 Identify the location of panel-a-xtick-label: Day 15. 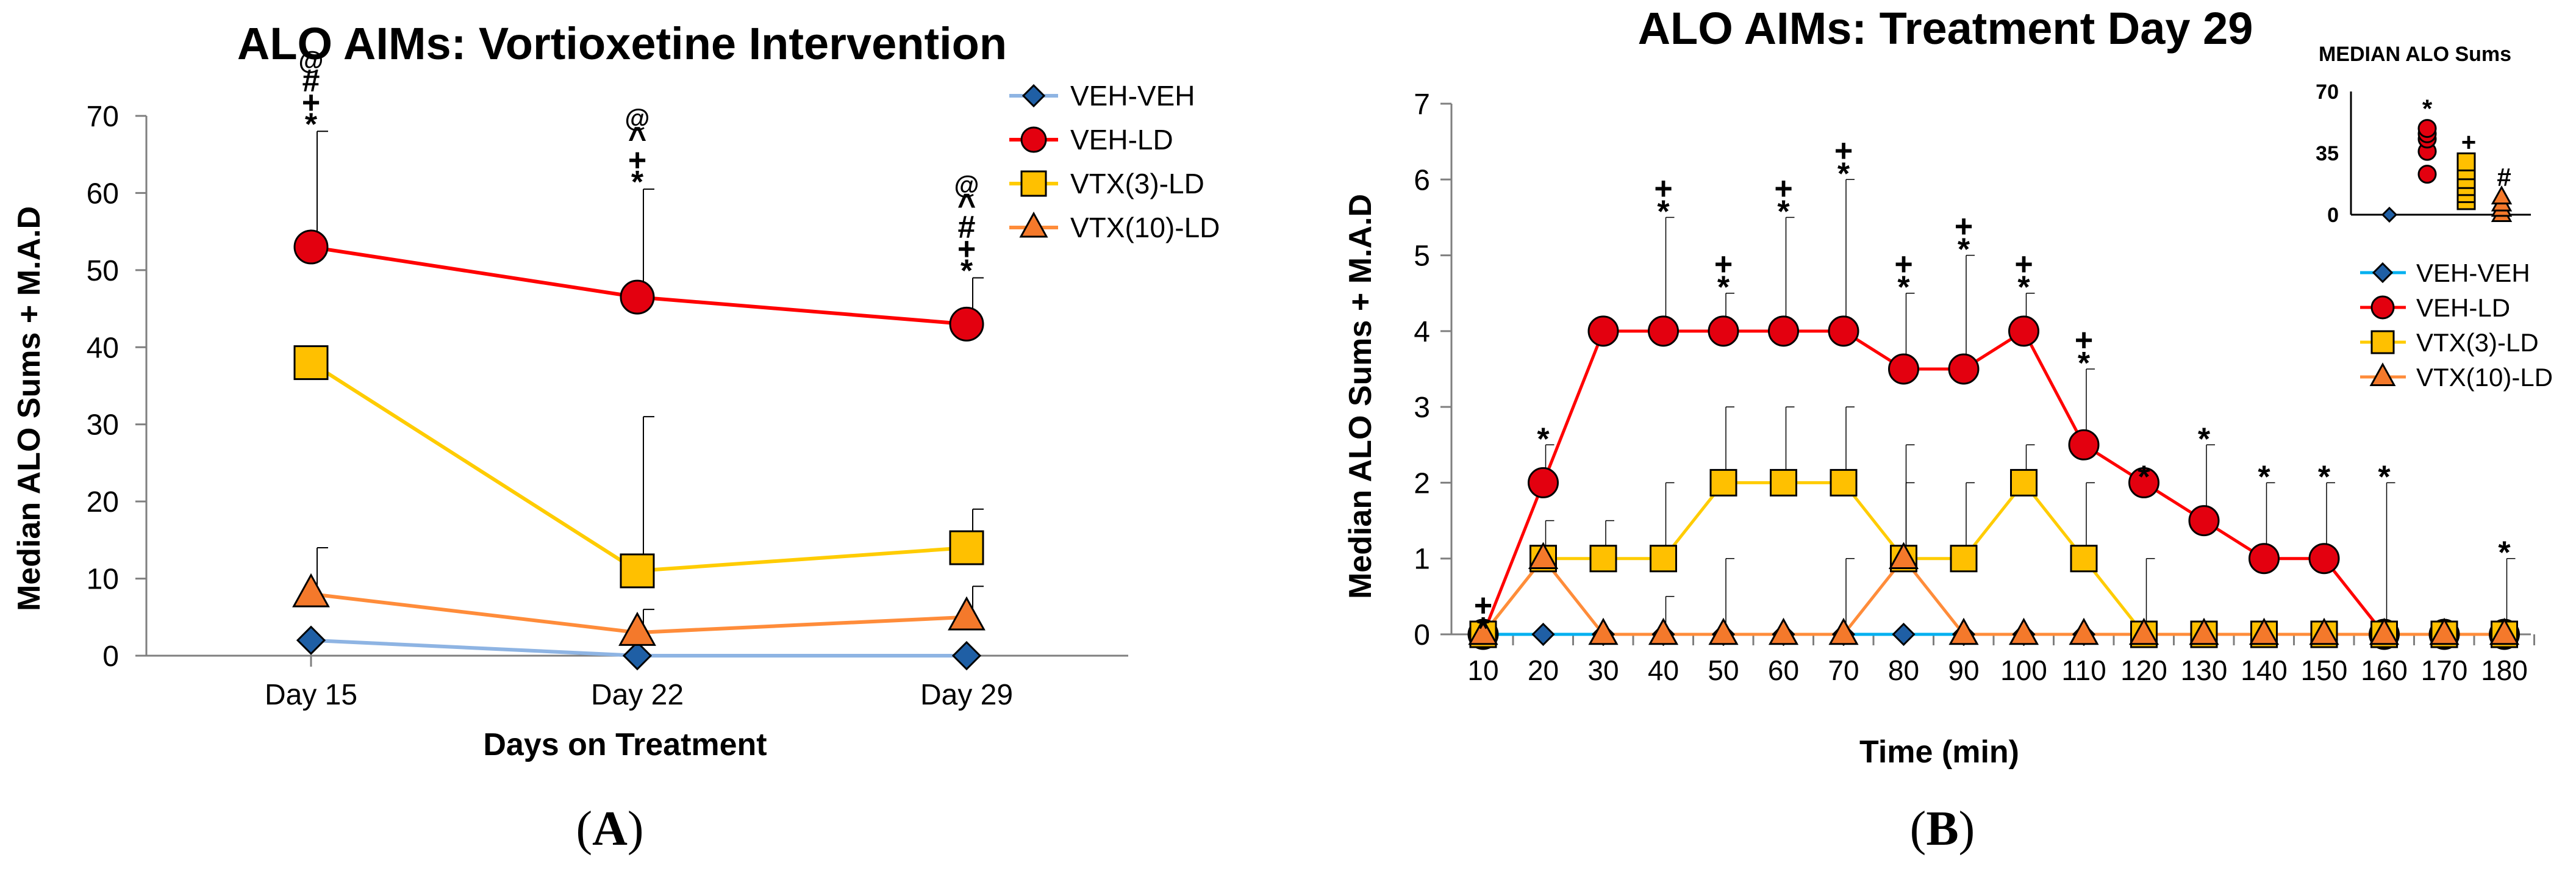
(311, 695).